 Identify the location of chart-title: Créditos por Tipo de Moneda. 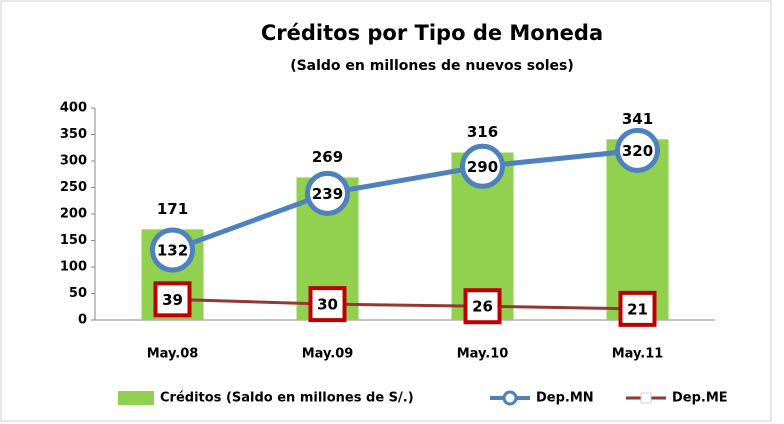
(432, 33).